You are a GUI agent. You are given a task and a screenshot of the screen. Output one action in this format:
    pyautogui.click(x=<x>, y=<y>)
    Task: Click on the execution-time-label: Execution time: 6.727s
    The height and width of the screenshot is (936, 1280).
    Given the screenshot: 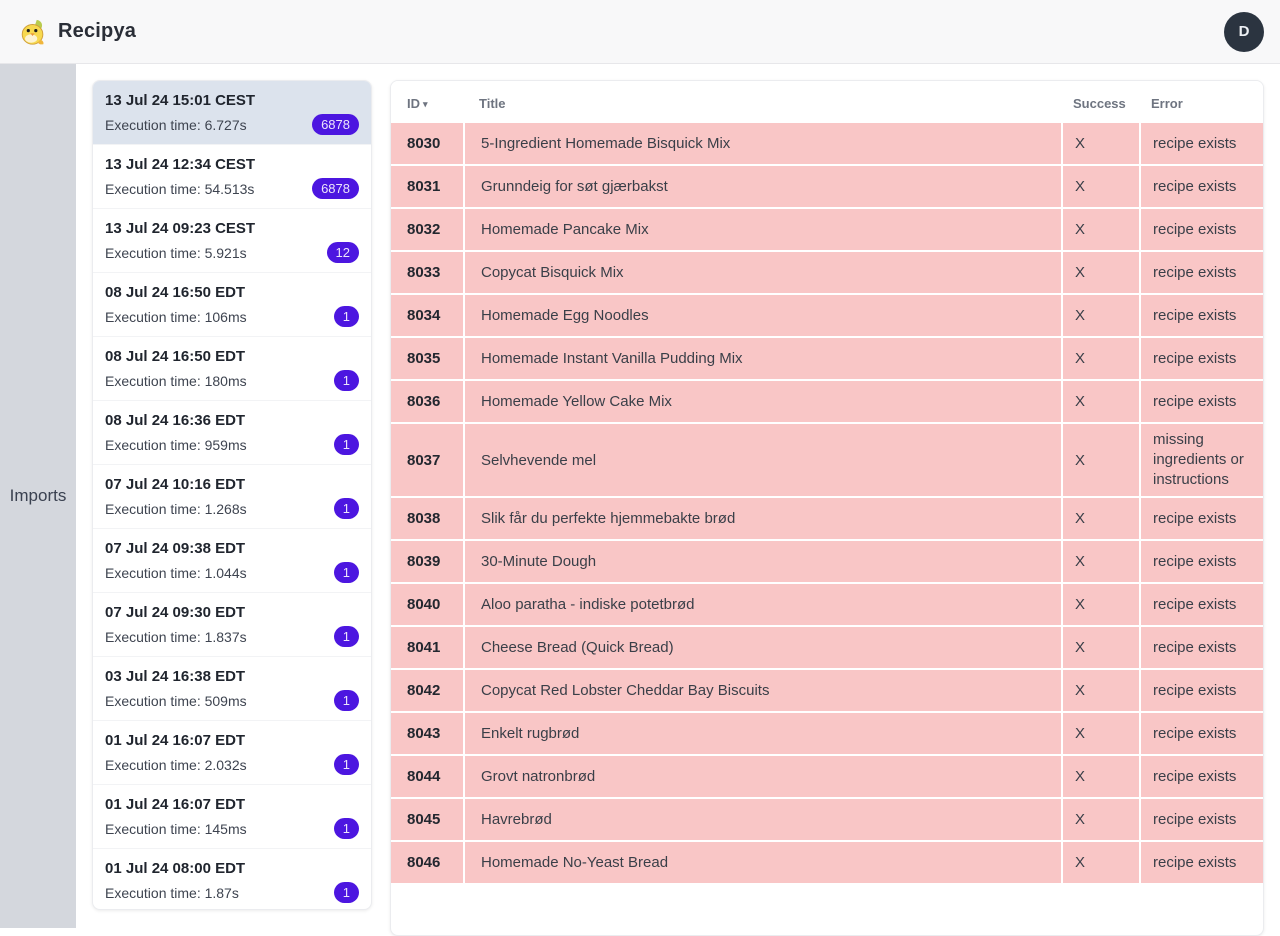 What is the action you would take?
    pyautogui.click(x=176, y=124)
    